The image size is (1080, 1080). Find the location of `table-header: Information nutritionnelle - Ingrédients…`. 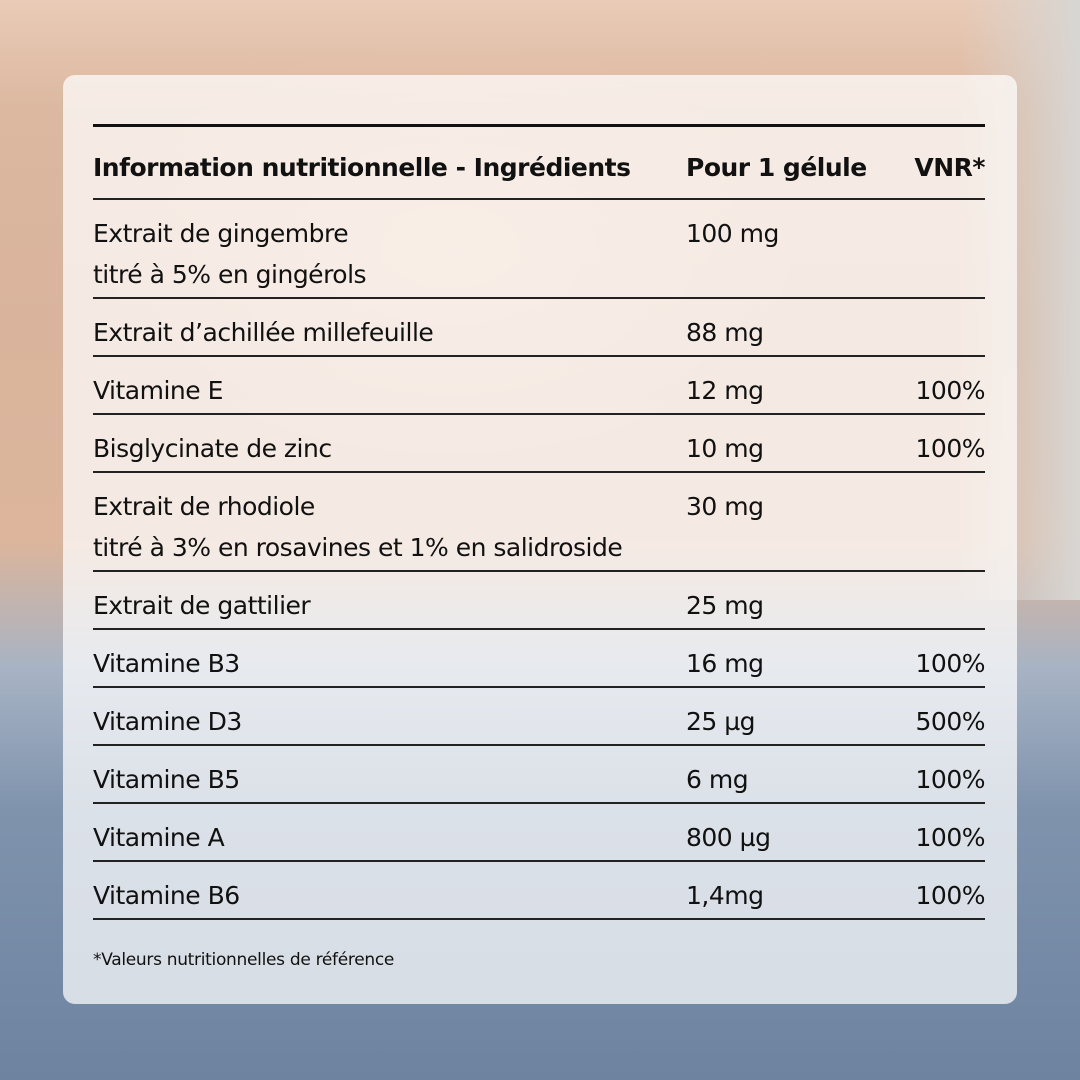

table-header: Information nutritionnelle - Ingrédients… is located at coordinates (539, 163).